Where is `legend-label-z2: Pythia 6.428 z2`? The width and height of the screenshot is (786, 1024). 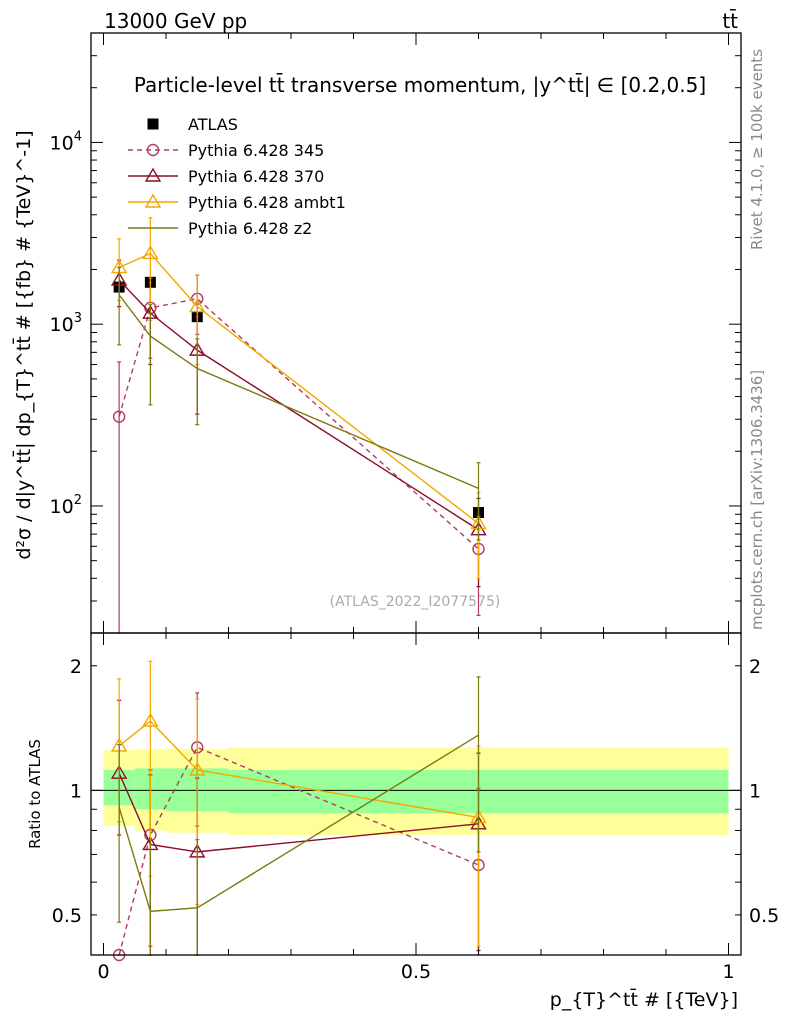
legend-label-z2: Pythia 6.428 z2 is located at coordinates (250, 228).